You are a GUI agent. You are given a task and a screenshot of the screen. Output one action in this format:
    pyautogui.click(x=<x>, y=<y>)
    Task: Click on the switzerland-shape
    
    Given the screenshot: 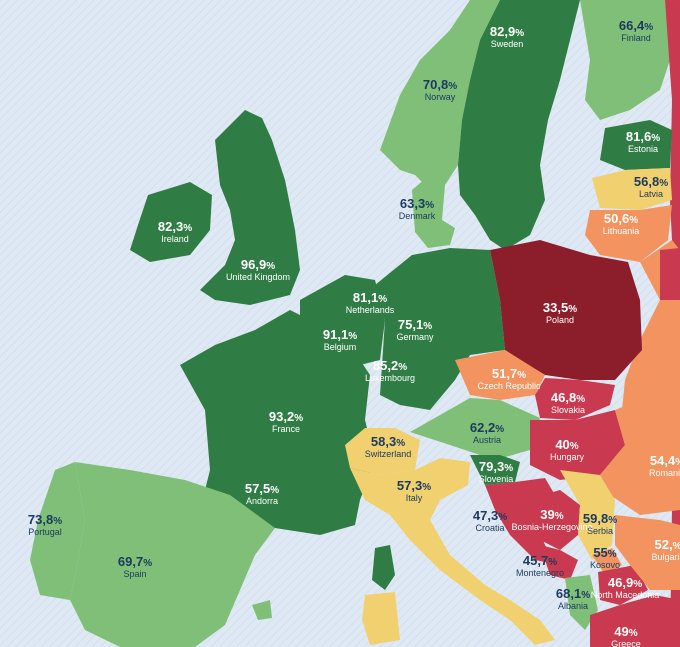 What is the action you would take?
    pyautogui.click(x=382, y=451)
    